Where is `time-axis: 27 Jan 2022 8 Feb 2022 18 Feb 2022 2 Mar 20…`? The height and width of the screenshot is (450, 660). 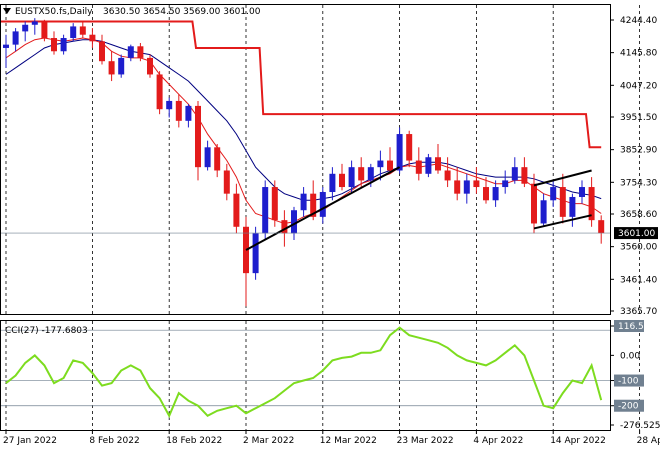 time-axis: 27 Jan 2022 8 Feb 2022 18 Feb 2022 2 Mar 20… is located at coordinates (331, 438).